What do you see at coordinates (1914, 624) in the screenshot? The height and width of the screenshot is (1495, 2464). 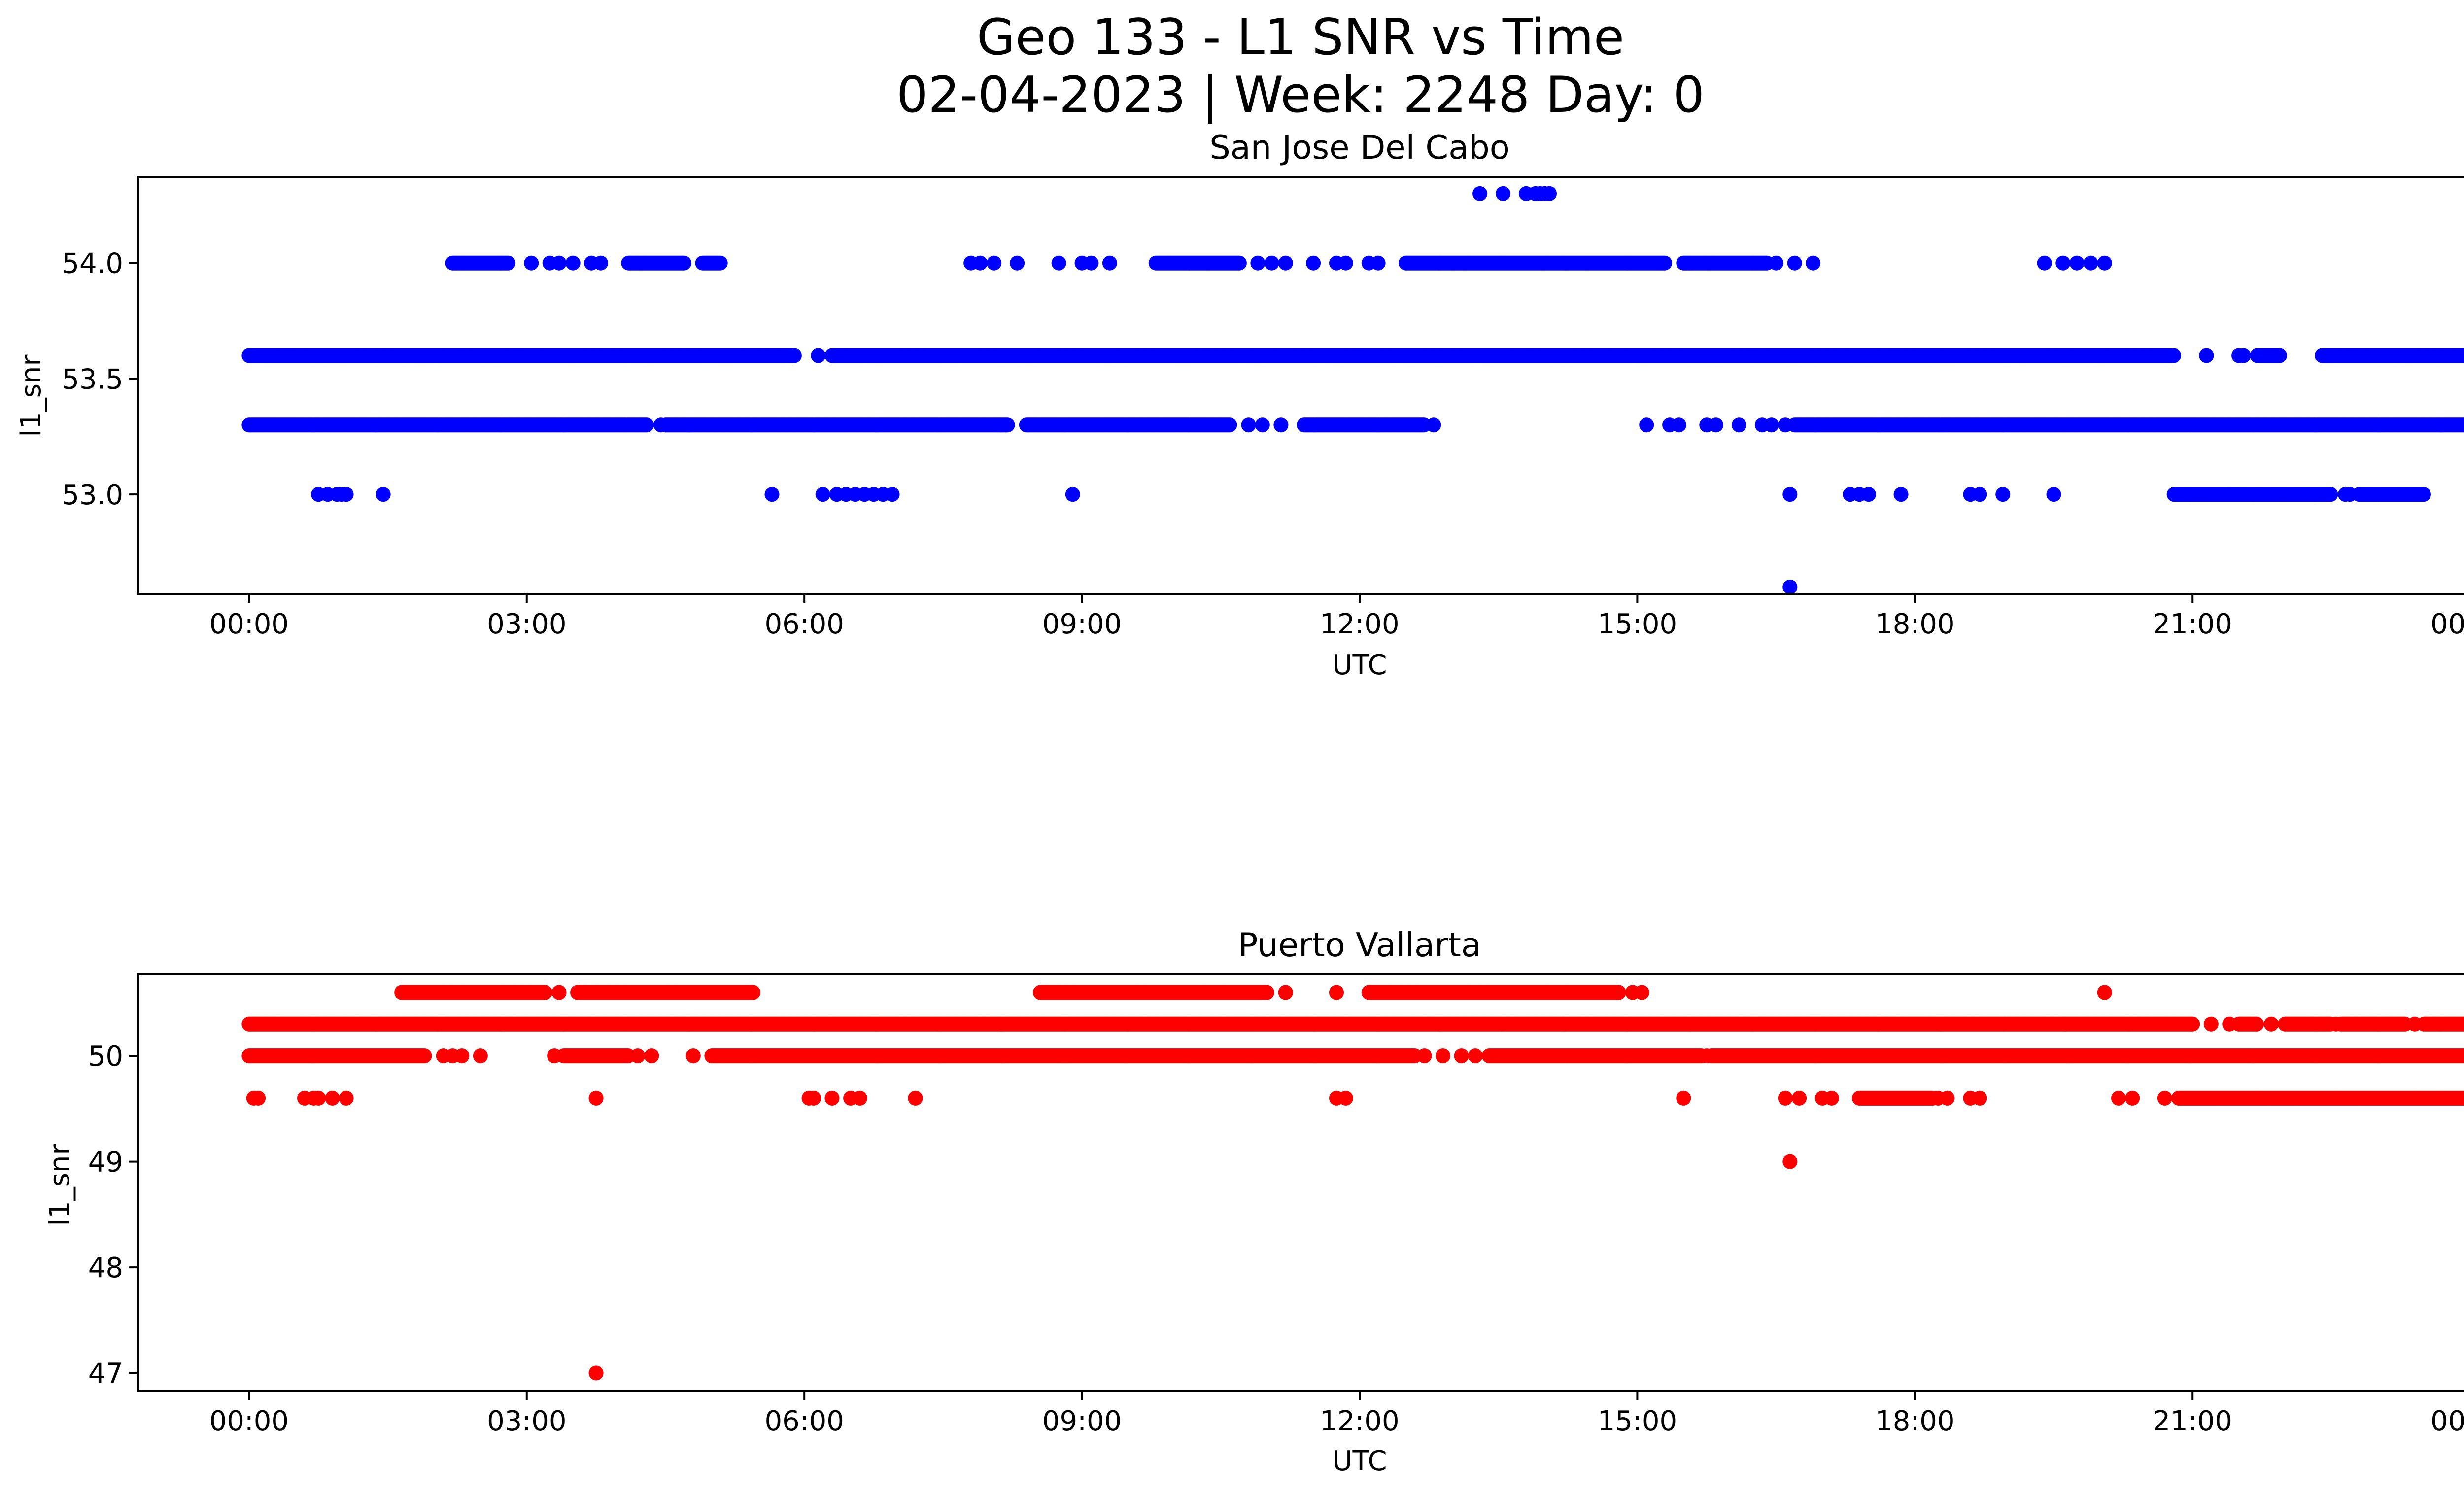 I see `x-tick-label: 18:00` at bounding box center [1914, 624].